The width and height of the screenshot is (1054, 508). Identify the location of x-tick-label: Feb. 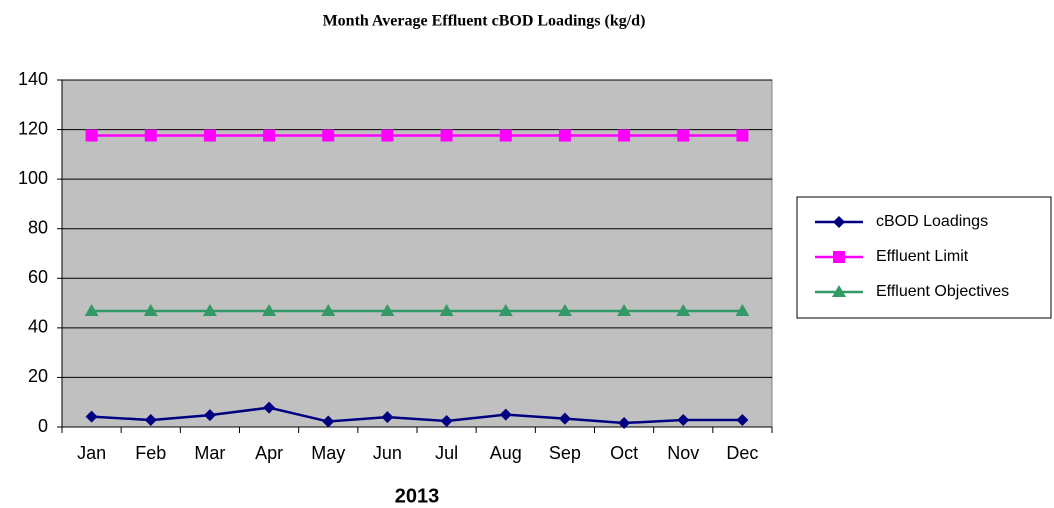
(150, 453).